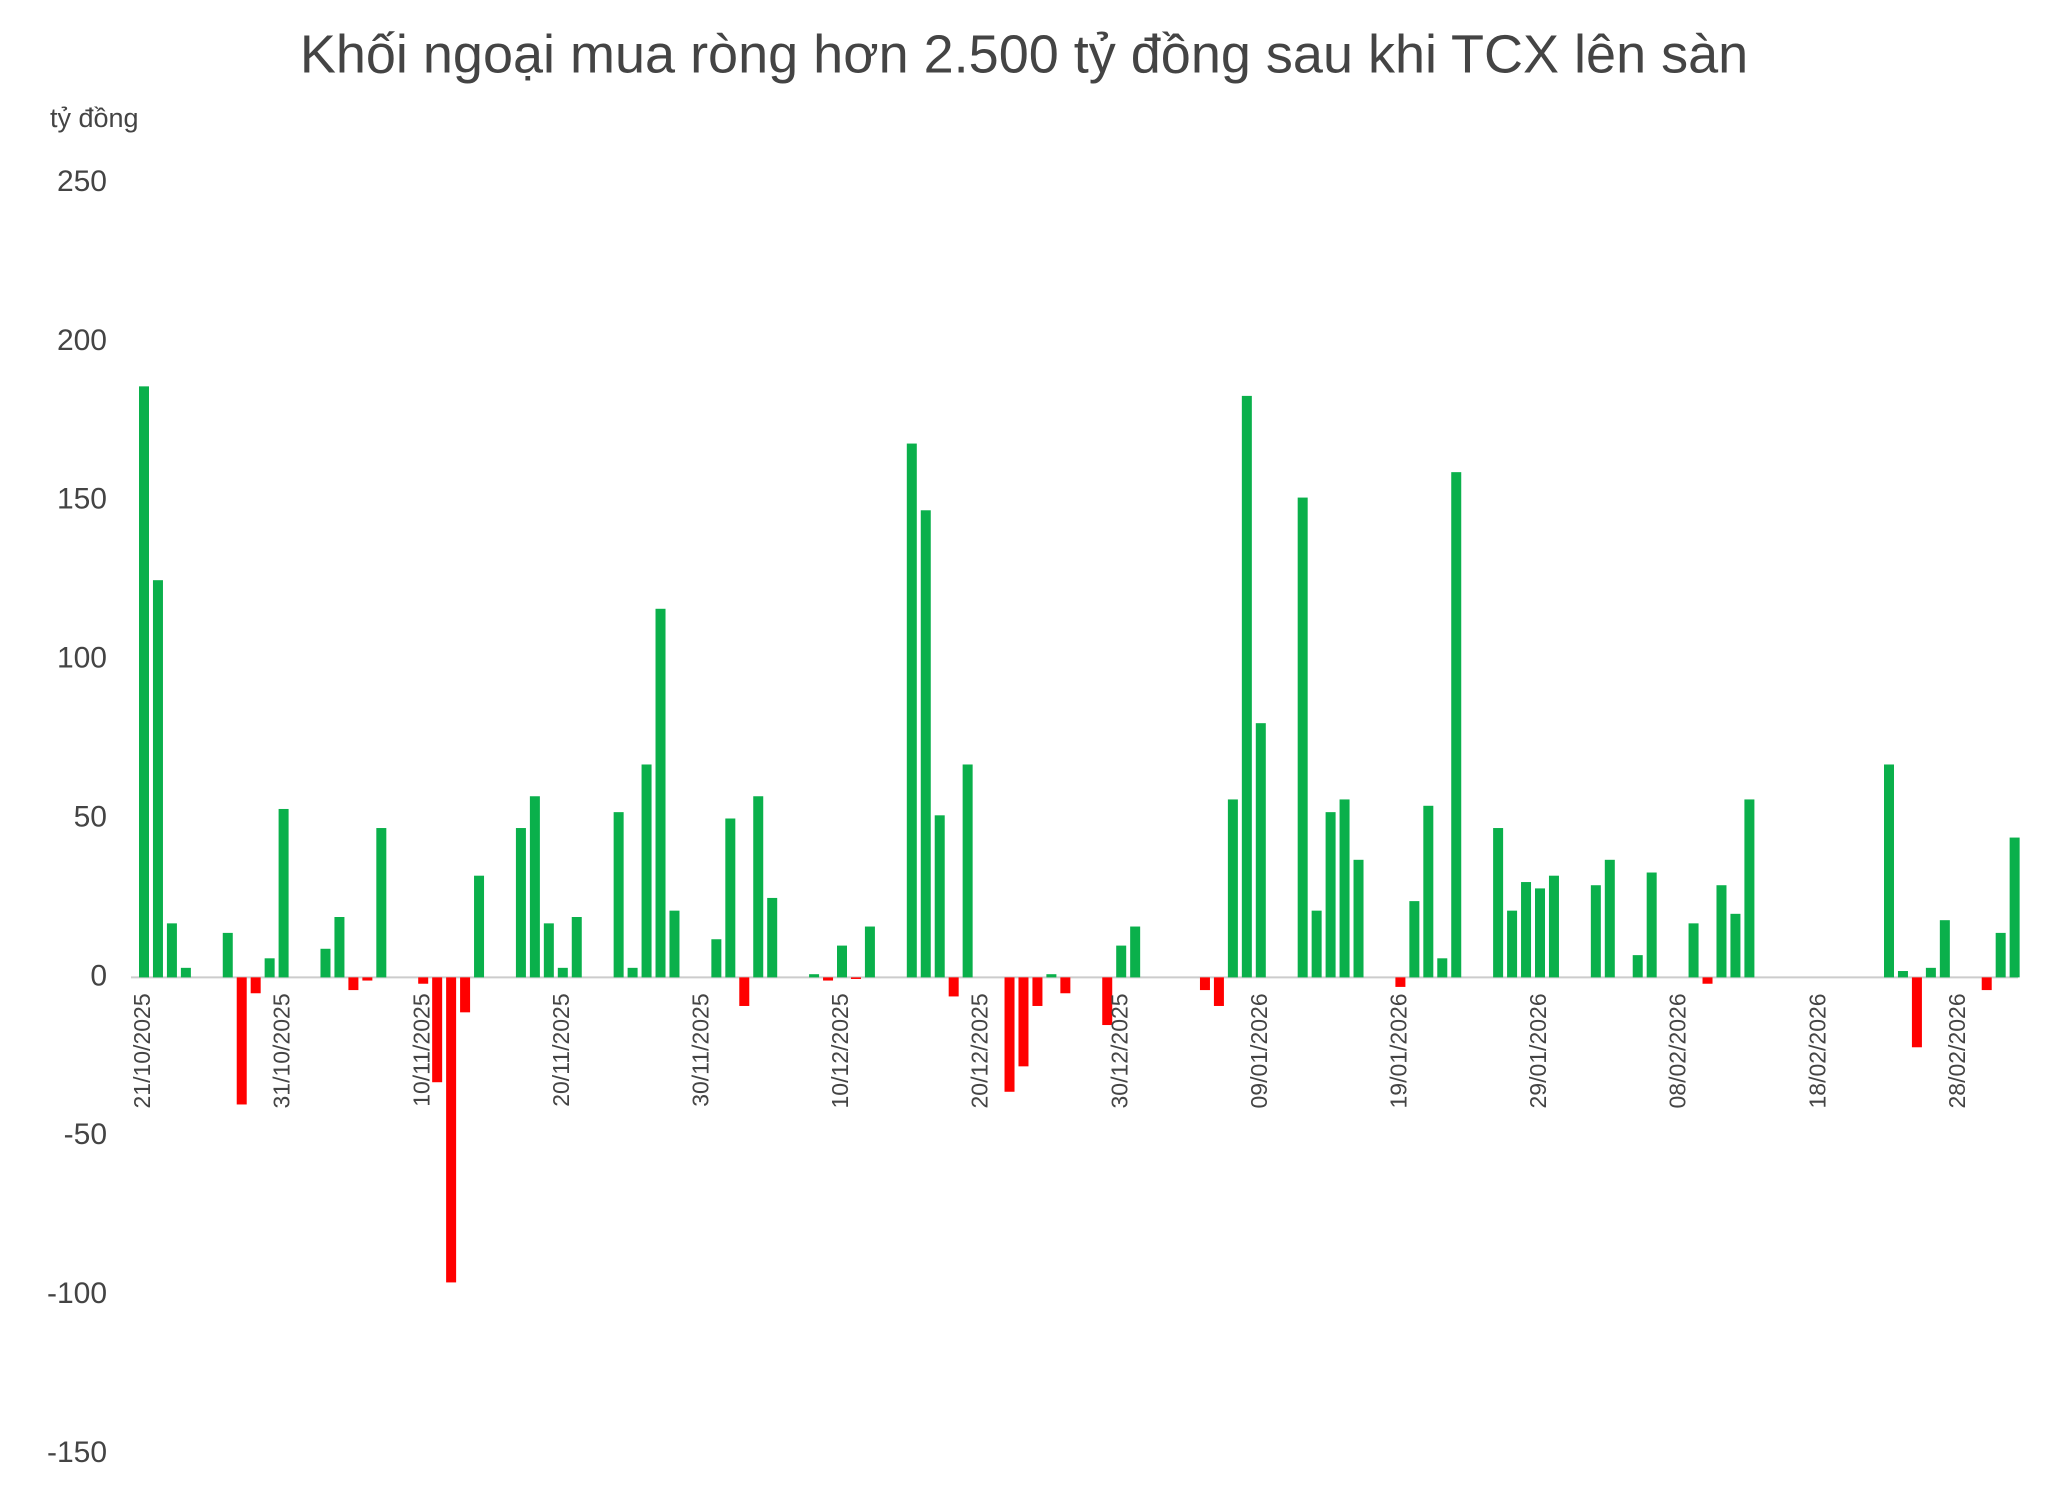 This screenshot has height=1486, width=2048. Describe the element at coordinates (1259, 1050) in the screenshot. I see `x-tick-label: 09/01/2026` at that location.